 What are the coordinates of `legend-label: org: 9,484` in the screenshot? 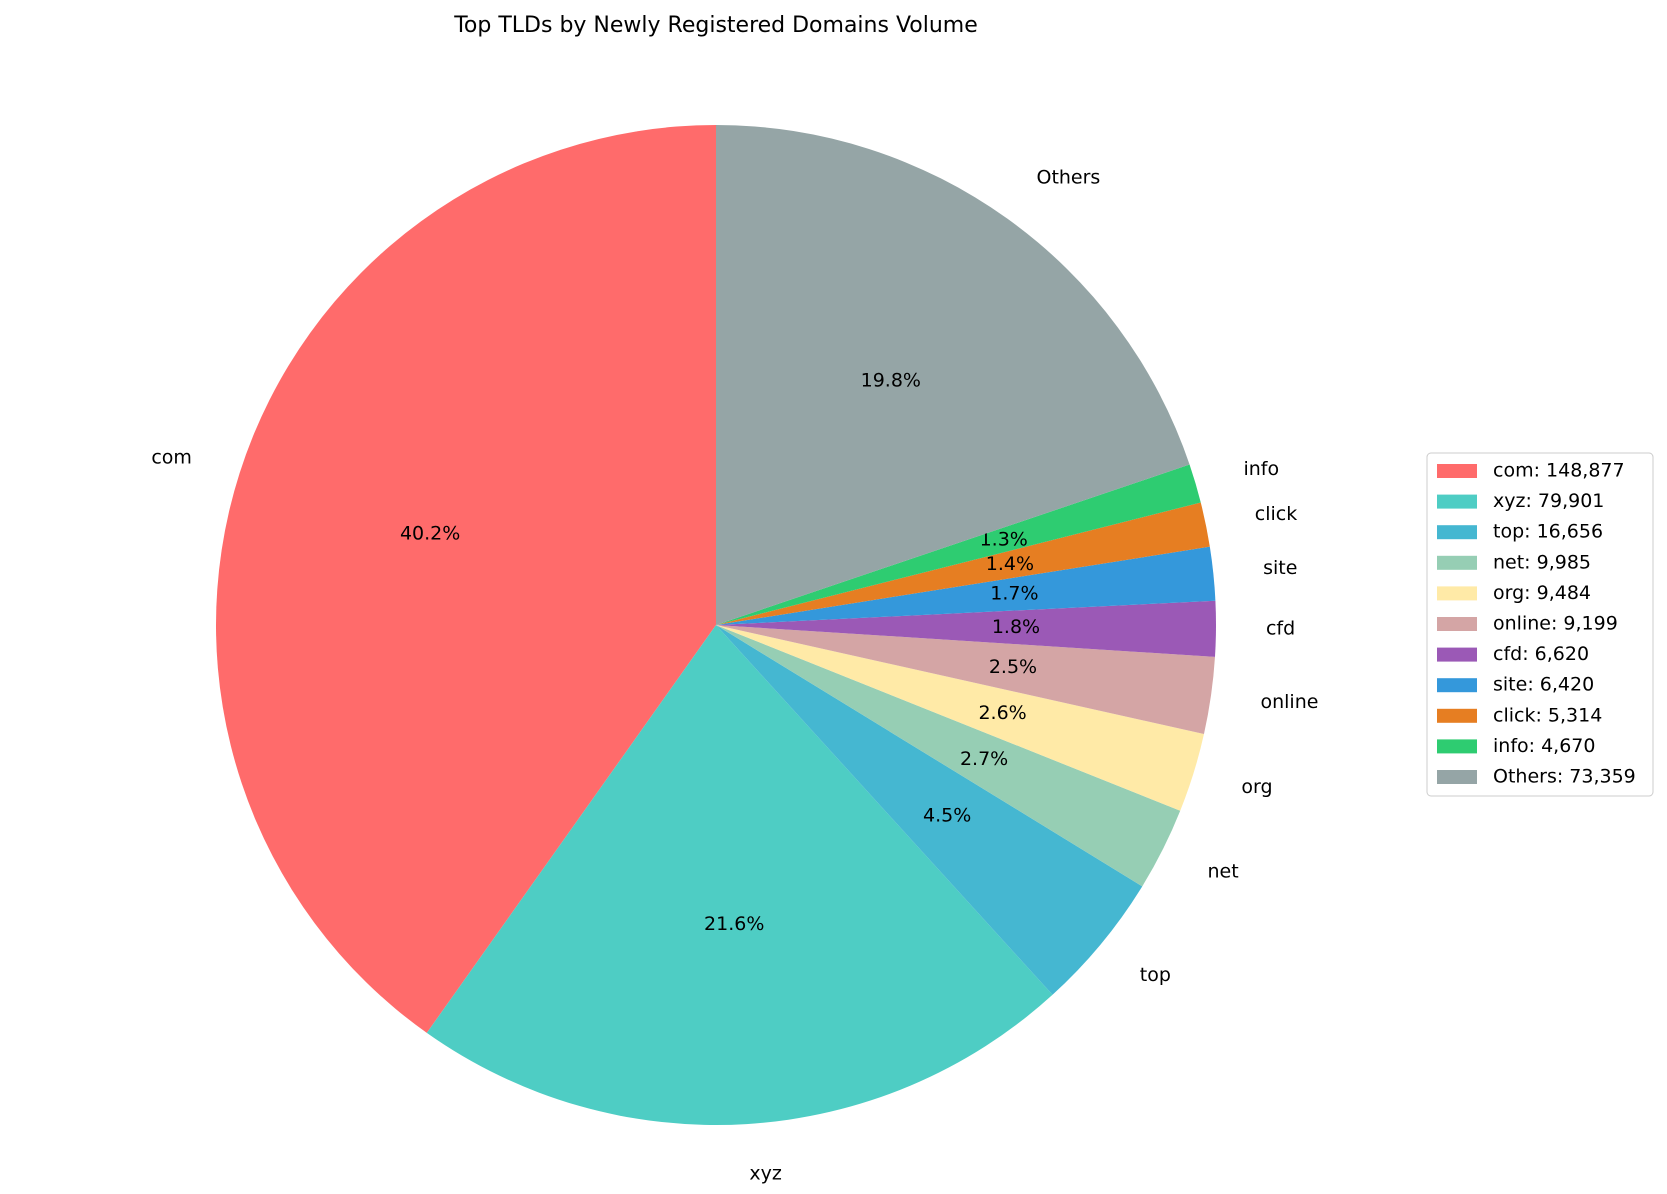 It's located at (1542, 593).